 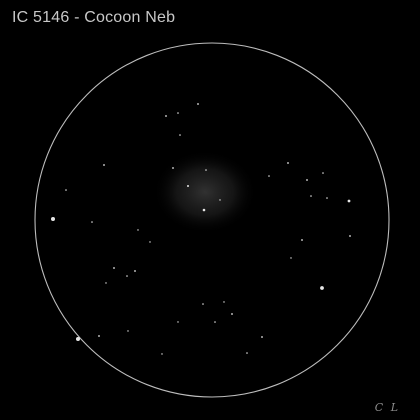 What do you see at coordinates (94, 17) in the screenshot?
I see `sketch-title: IC 5146 - Cocoon Neb` at bounding box center [94, 17].